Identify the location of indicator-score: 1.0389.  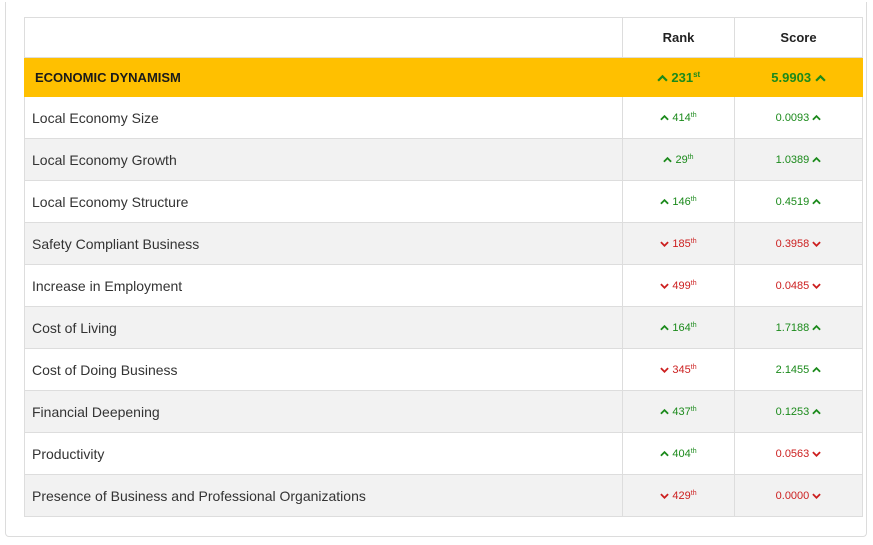
(798, 159).